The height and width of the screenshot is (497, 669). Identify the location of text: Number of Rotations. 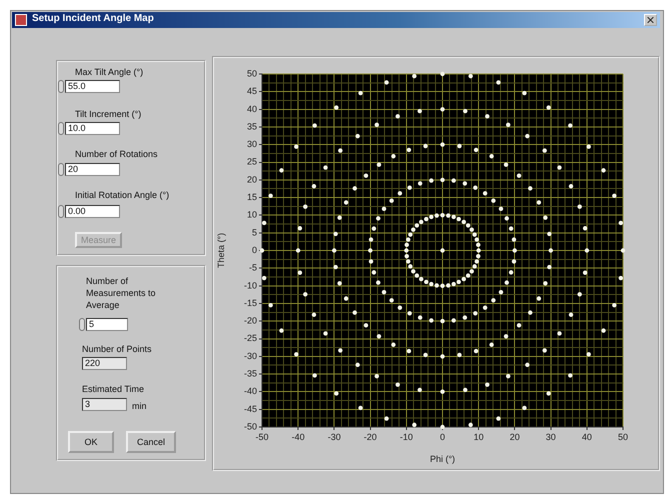
(116, 154).